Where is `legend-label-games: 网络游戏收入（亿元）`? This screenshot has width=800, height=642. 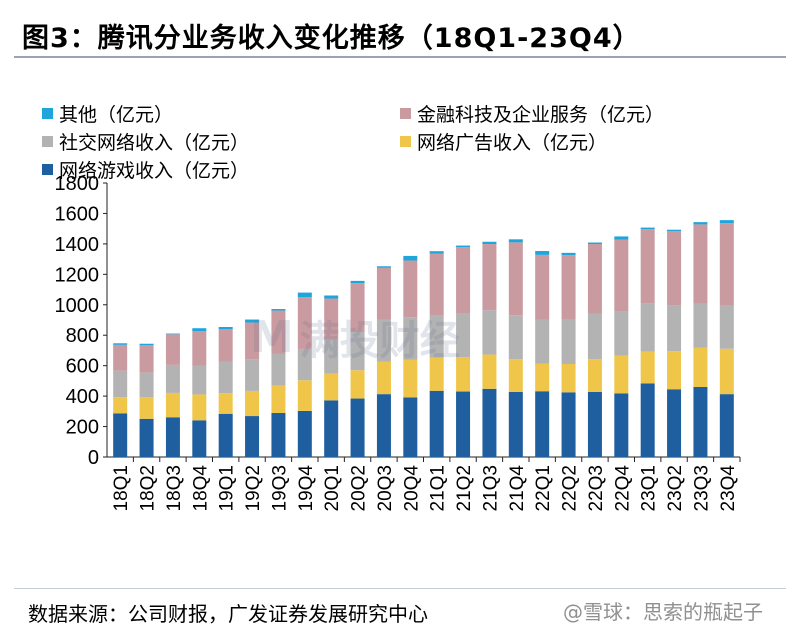
legend-label-games: 网络游戏收入（亿元） is located at coordinates (154, 171).